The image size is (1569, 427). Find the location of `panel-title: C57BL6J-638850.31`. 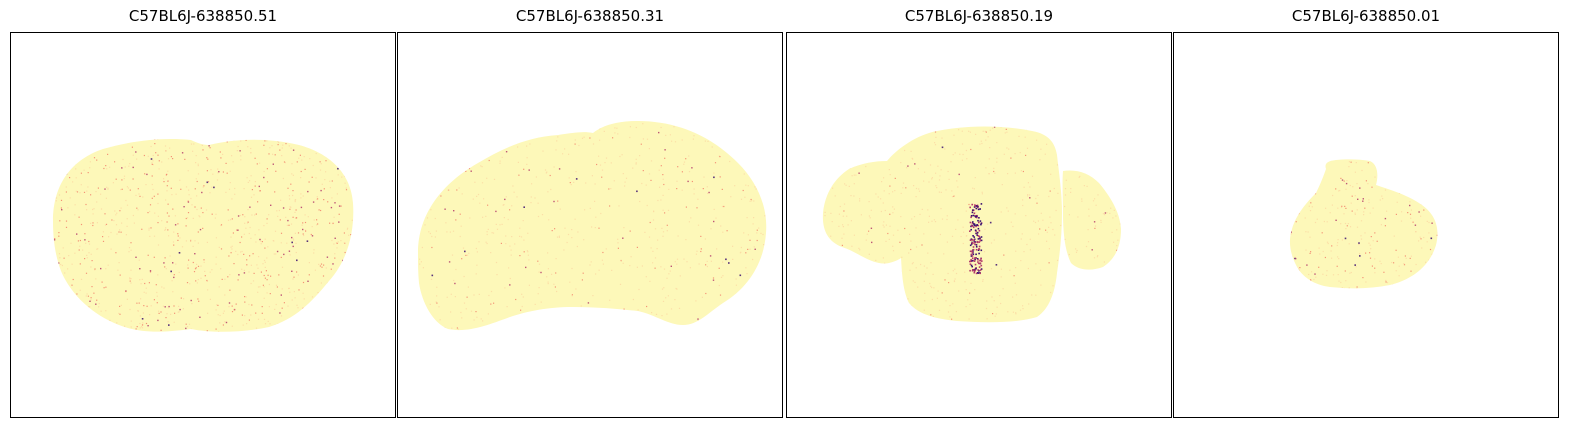

panel-title: C57BL6J-638850.31 is located at coordinates (590, 16).